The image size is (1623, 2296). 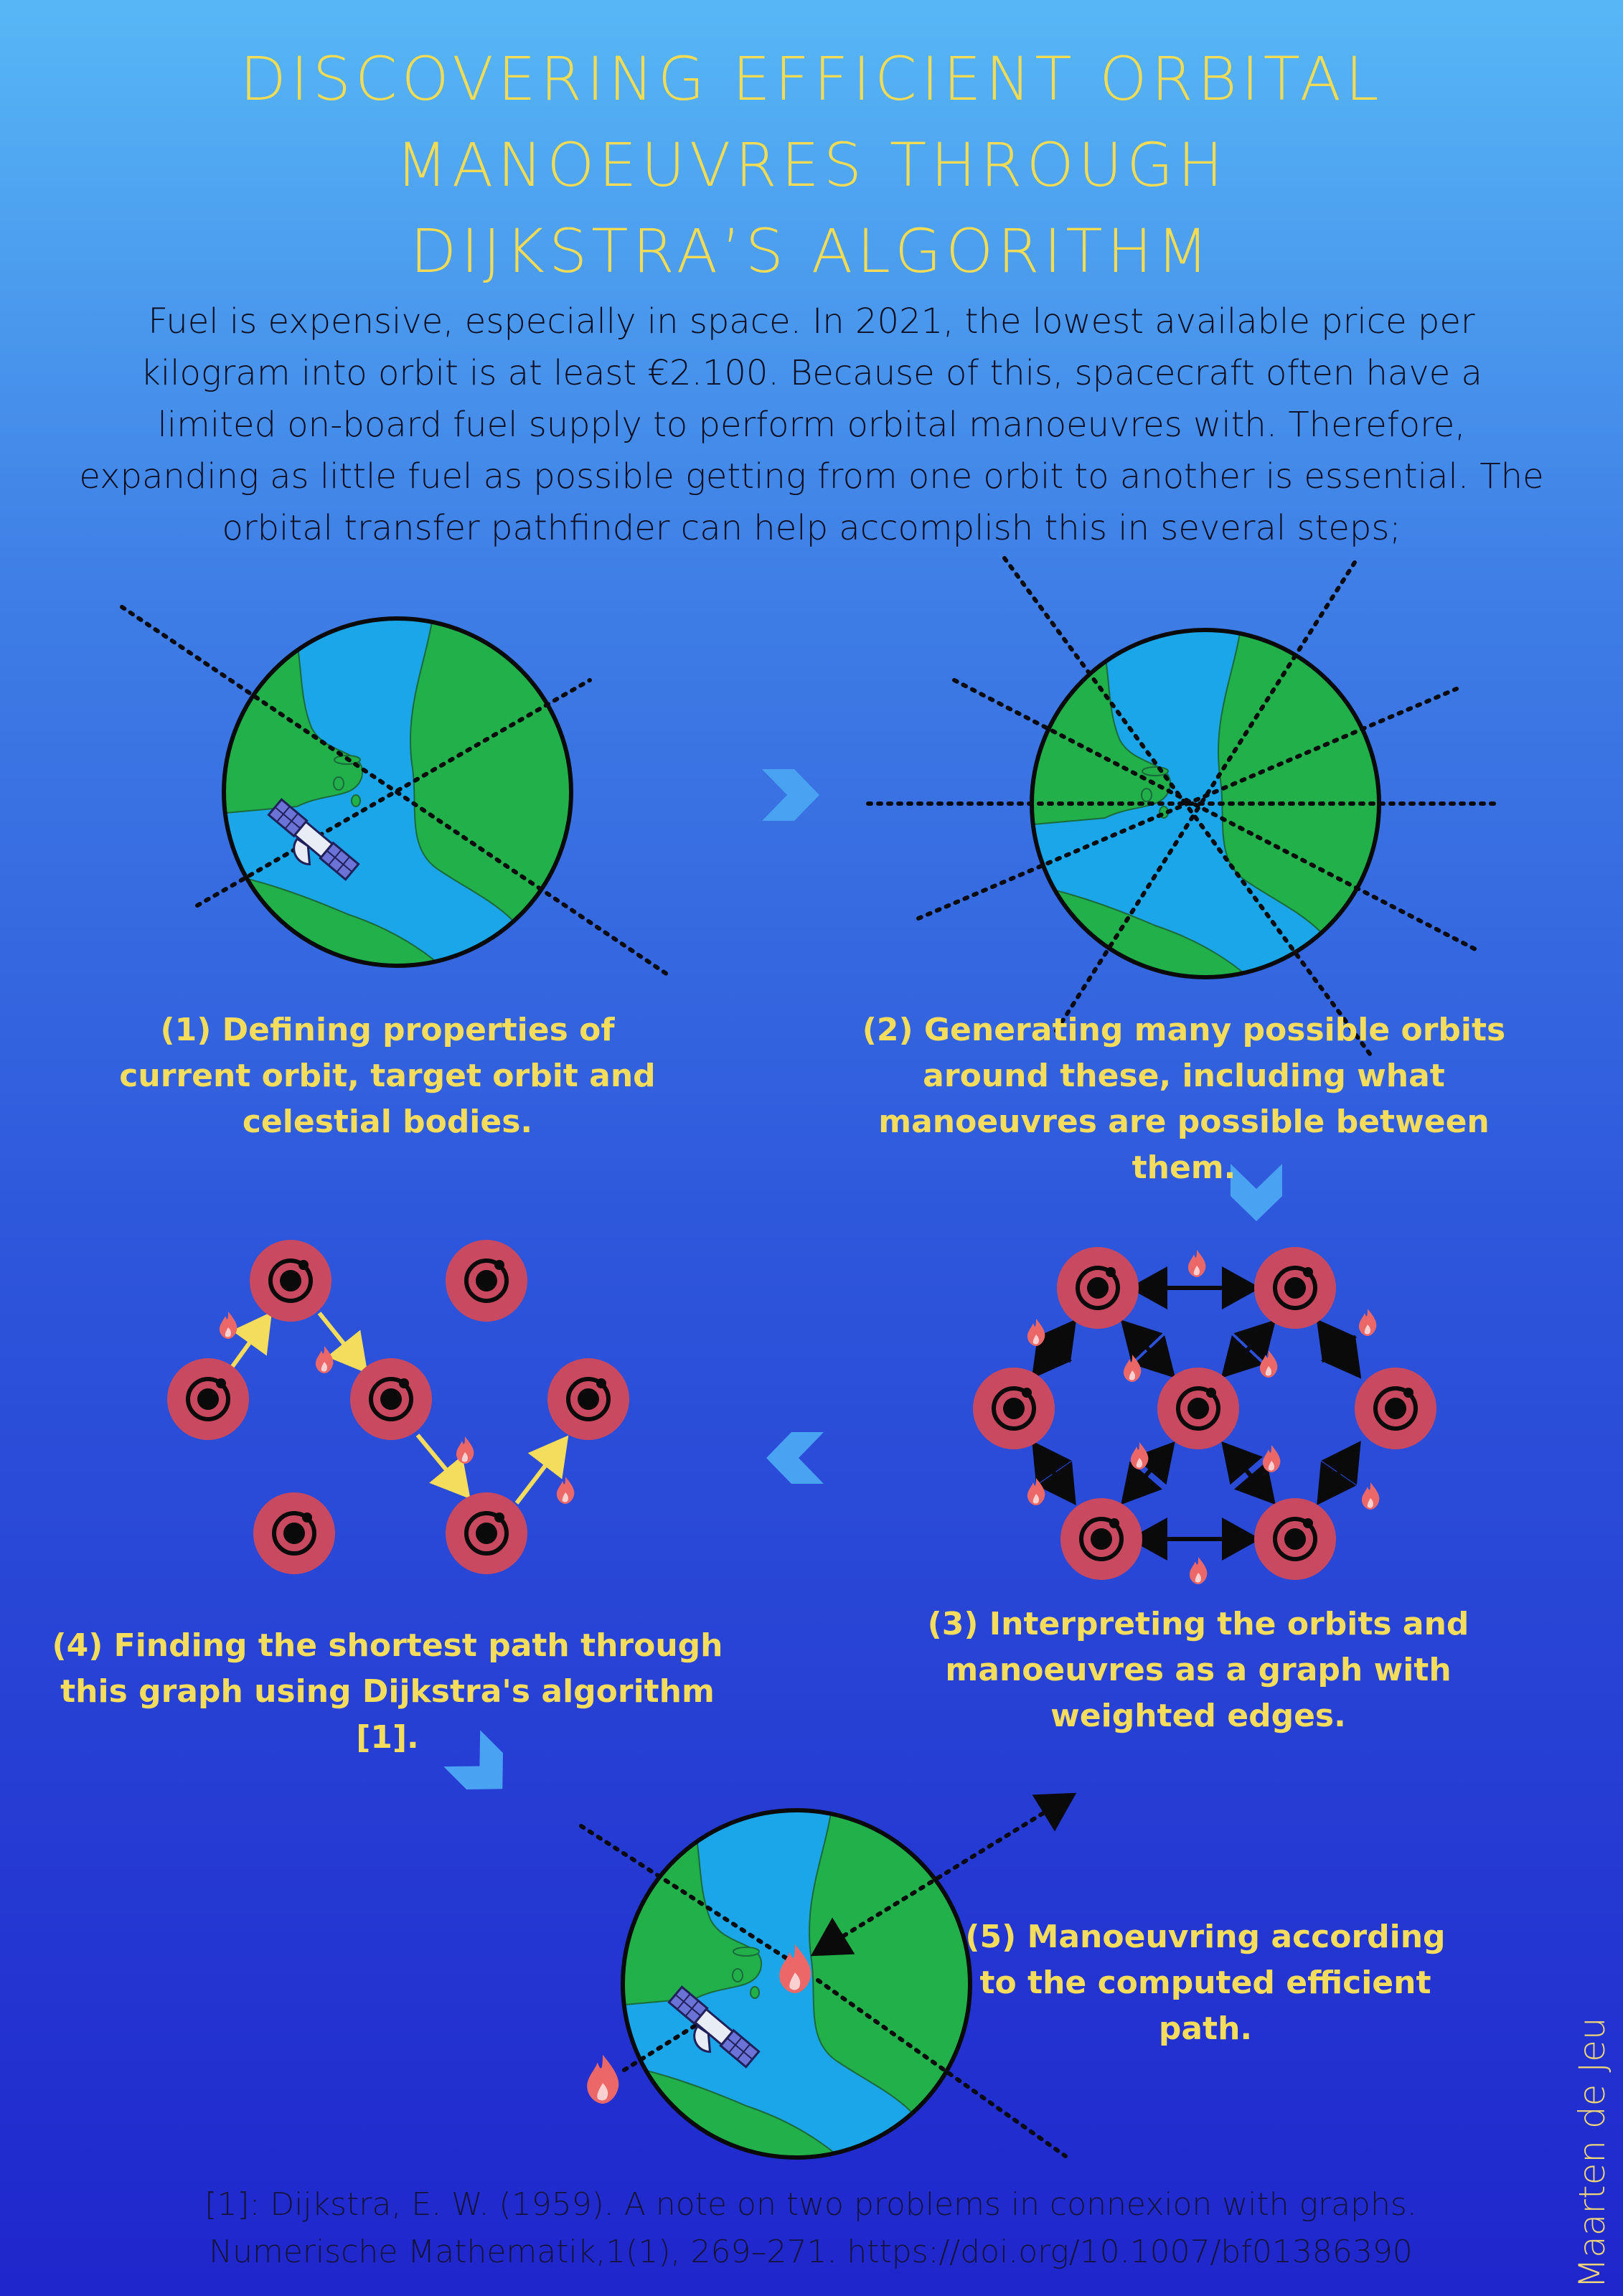 I want to click on title-line-1: DISCOVERING EFFICIENT ORBITAL, so click(x=812, y=79).